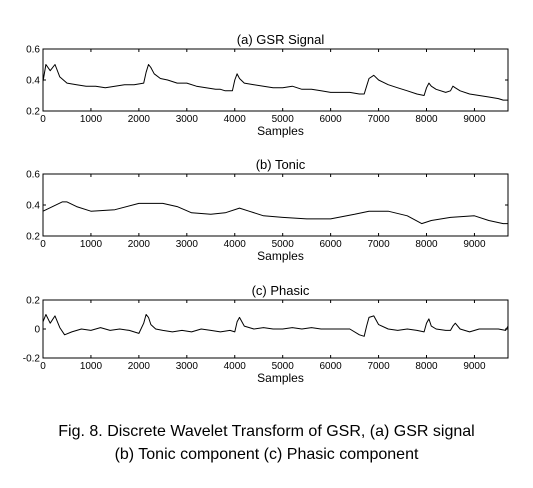 The height and width of the screenshot is (488, 533). What do you see at coordinates (91, 244) in the screenshot?
I see `chart-2-xtick-label: 1000` at bounding box center [91, 244].